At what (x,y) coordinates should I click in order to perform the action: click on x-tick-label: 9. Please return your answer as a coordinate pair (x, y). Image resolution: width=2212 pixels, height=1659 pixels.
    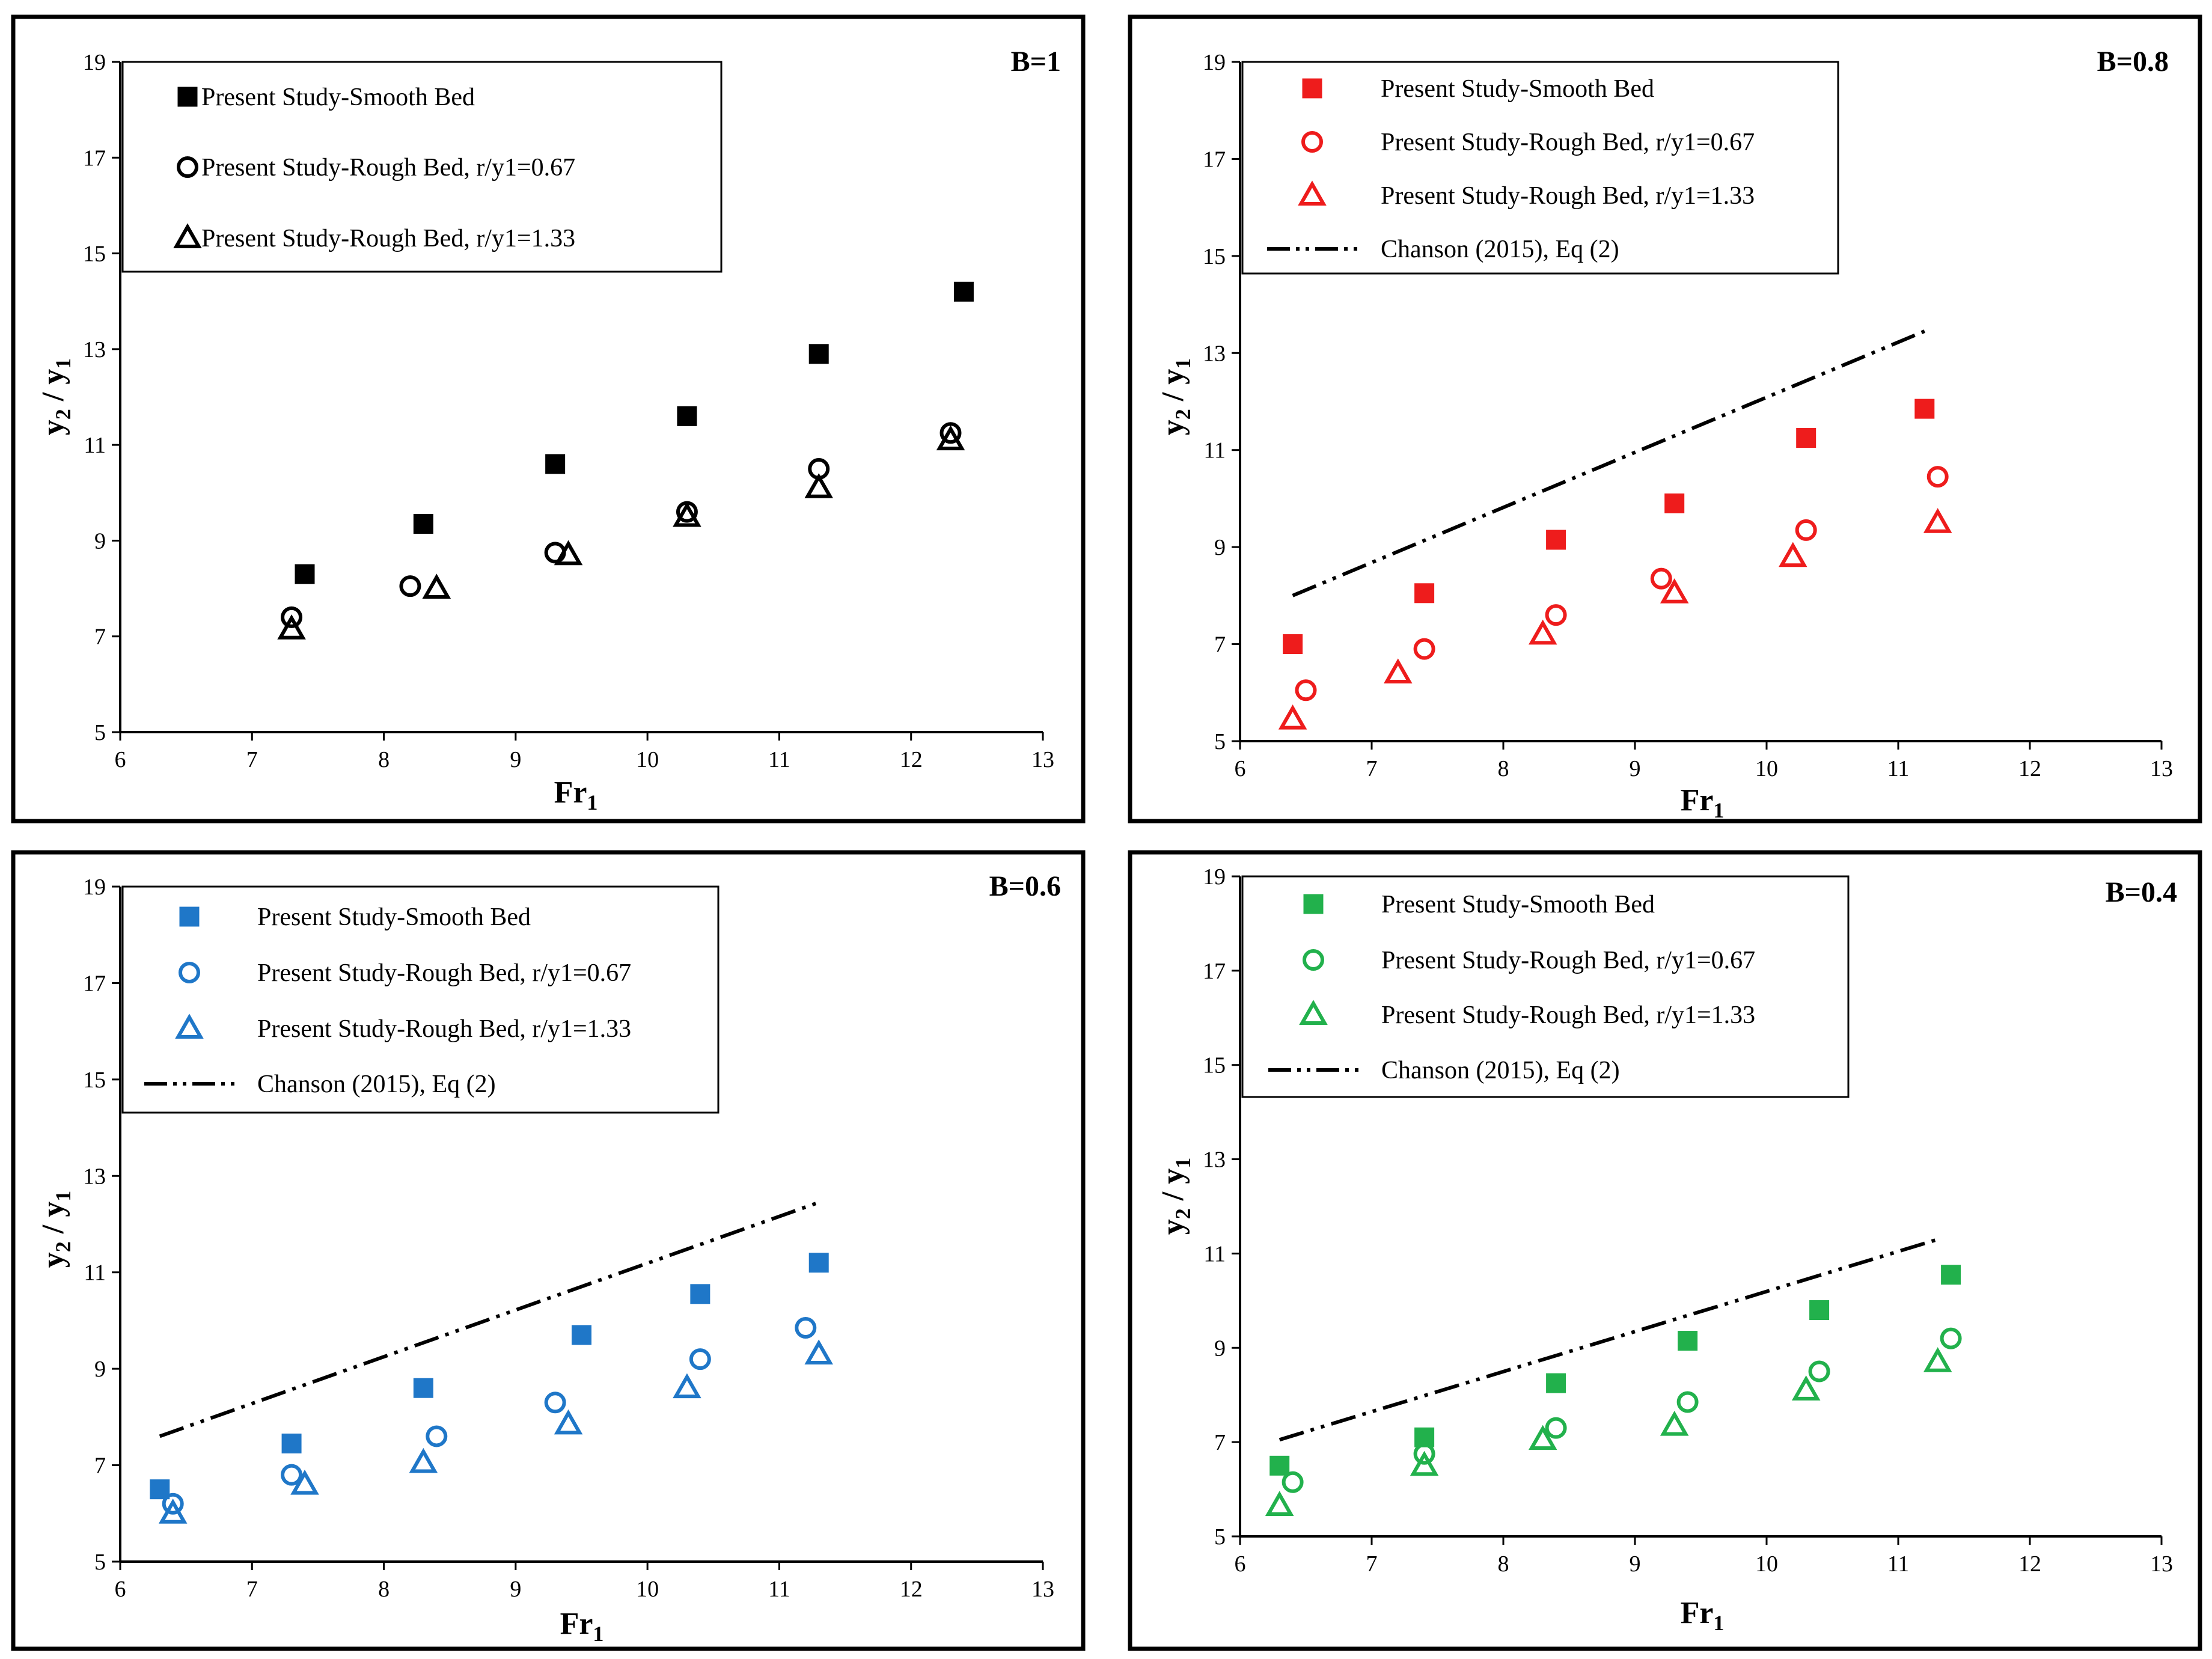
    Looking at the image, I should click on (515, 760).